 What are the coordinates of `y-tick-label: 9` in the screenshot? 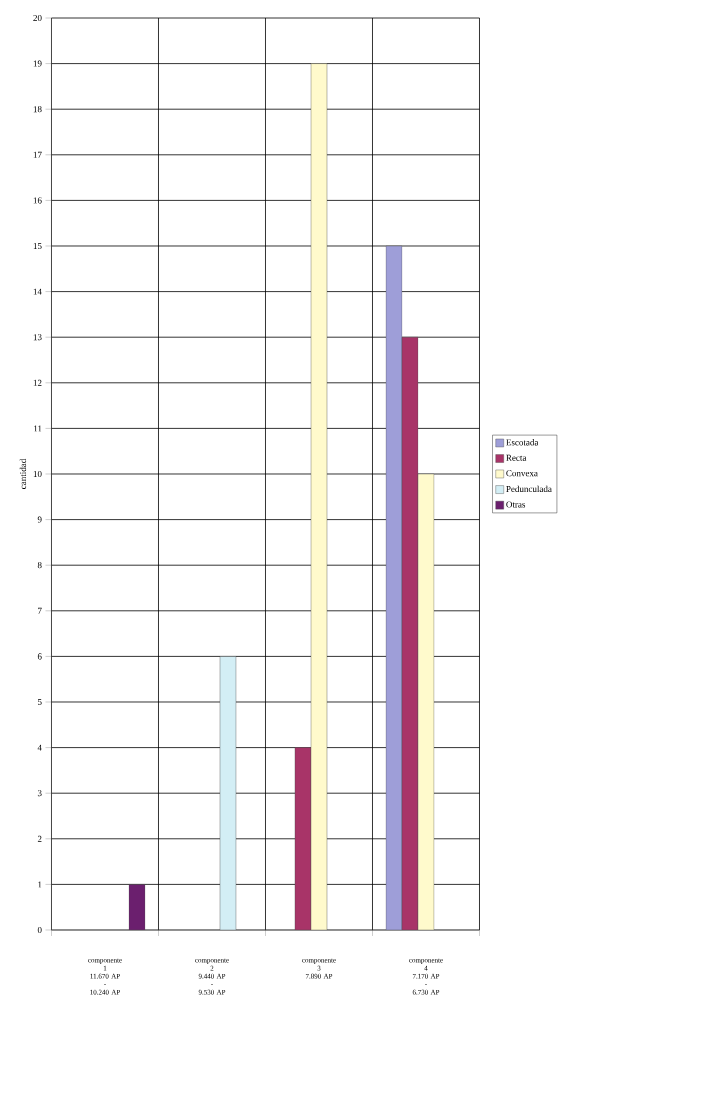 It's located at (39, 519).